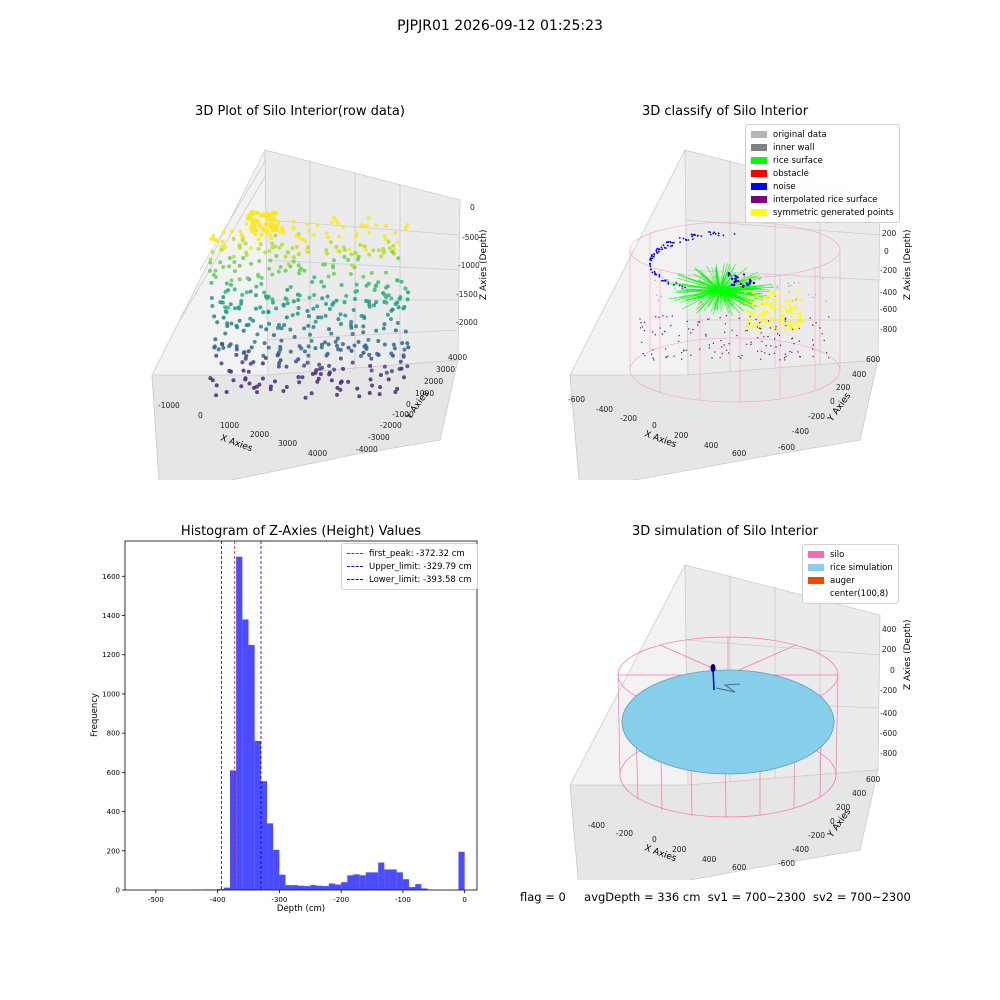 This screenshot has width=1000, height=1000. Describe the element at coordinates (469, 265) in the screenshot. I see `raw-z-tick: -1000` at that location.